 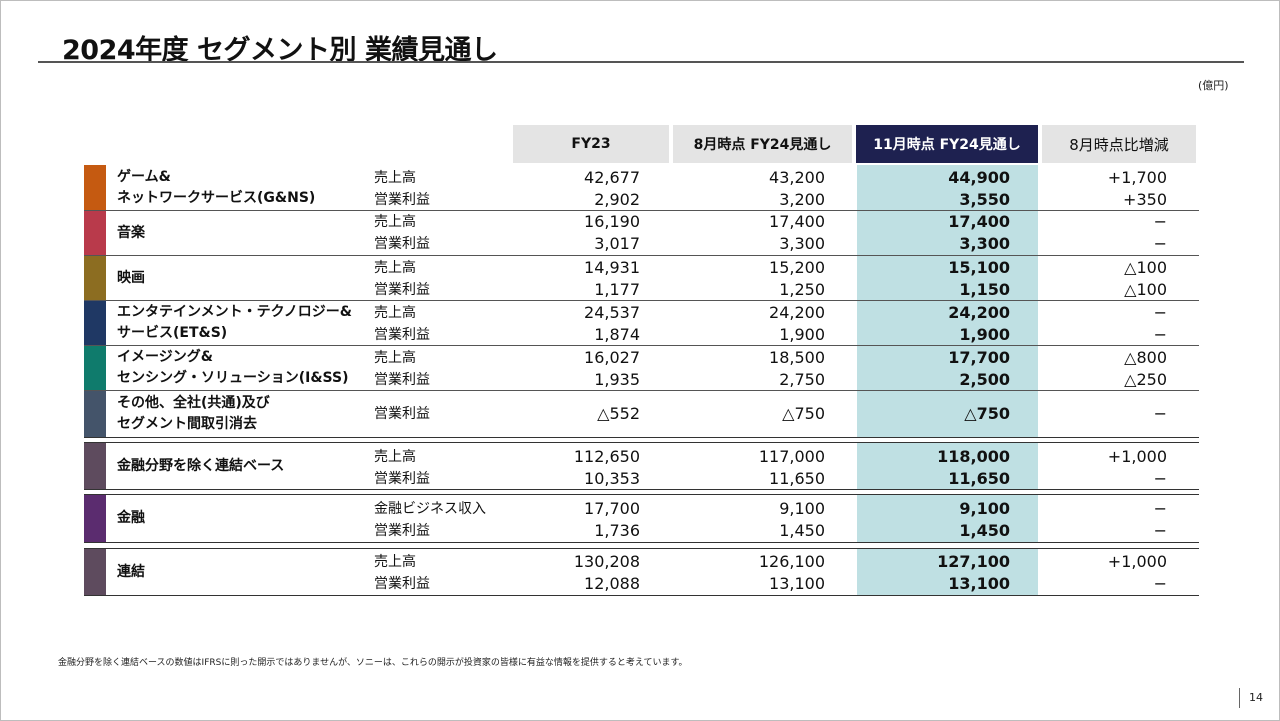 I want to click on value-aug: 2,750, so click(x=802, y=379).